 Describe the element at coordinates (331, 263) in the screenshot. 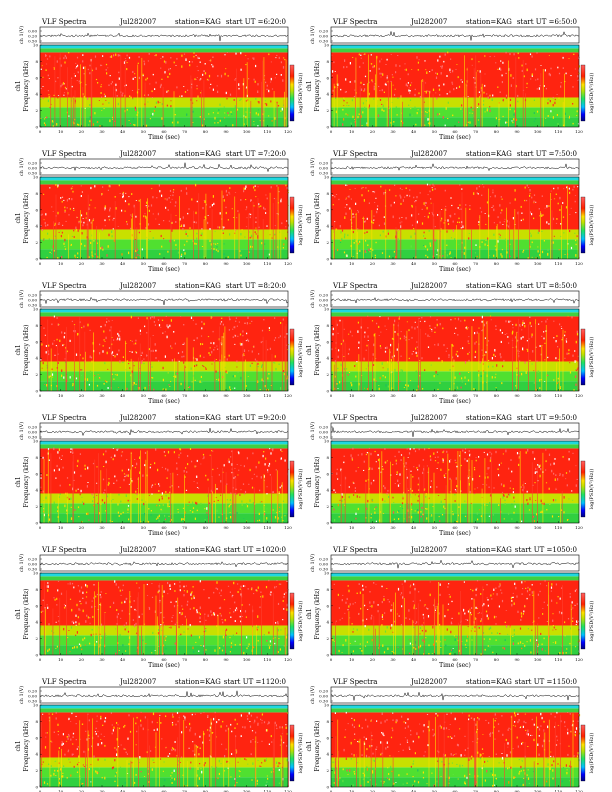

I see `x-tick-label: 0` at that location.